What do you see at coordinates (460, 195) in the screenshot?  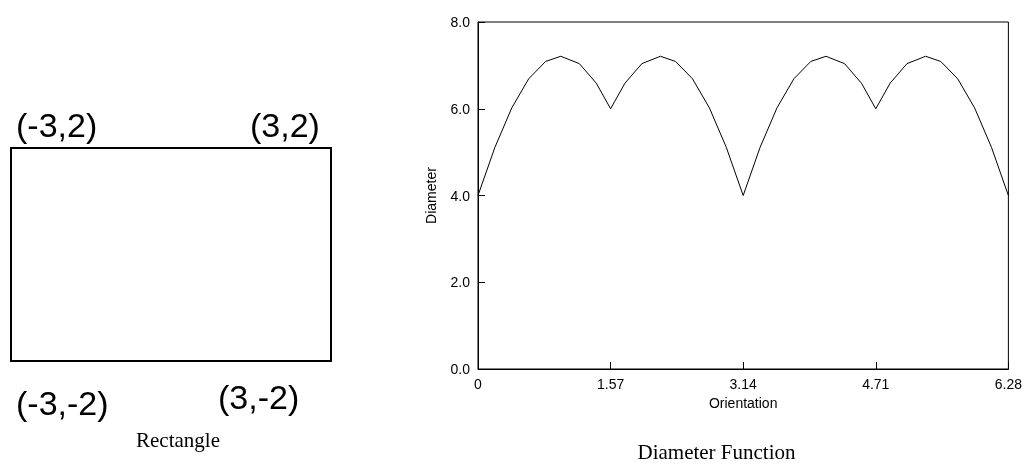 I see `y-tick-label: 4.0` at bounding box center [460, 195].